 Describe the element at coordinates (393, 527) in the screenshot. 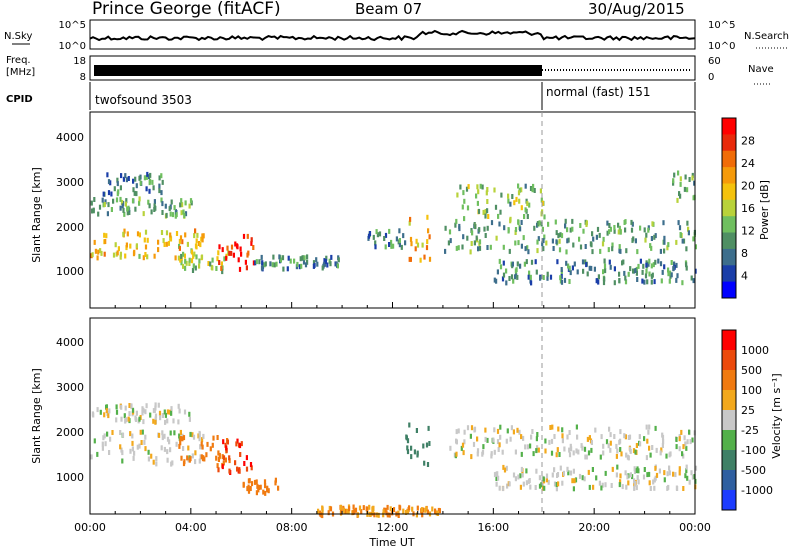

I see `xtick-1200: 12:00` at that location.